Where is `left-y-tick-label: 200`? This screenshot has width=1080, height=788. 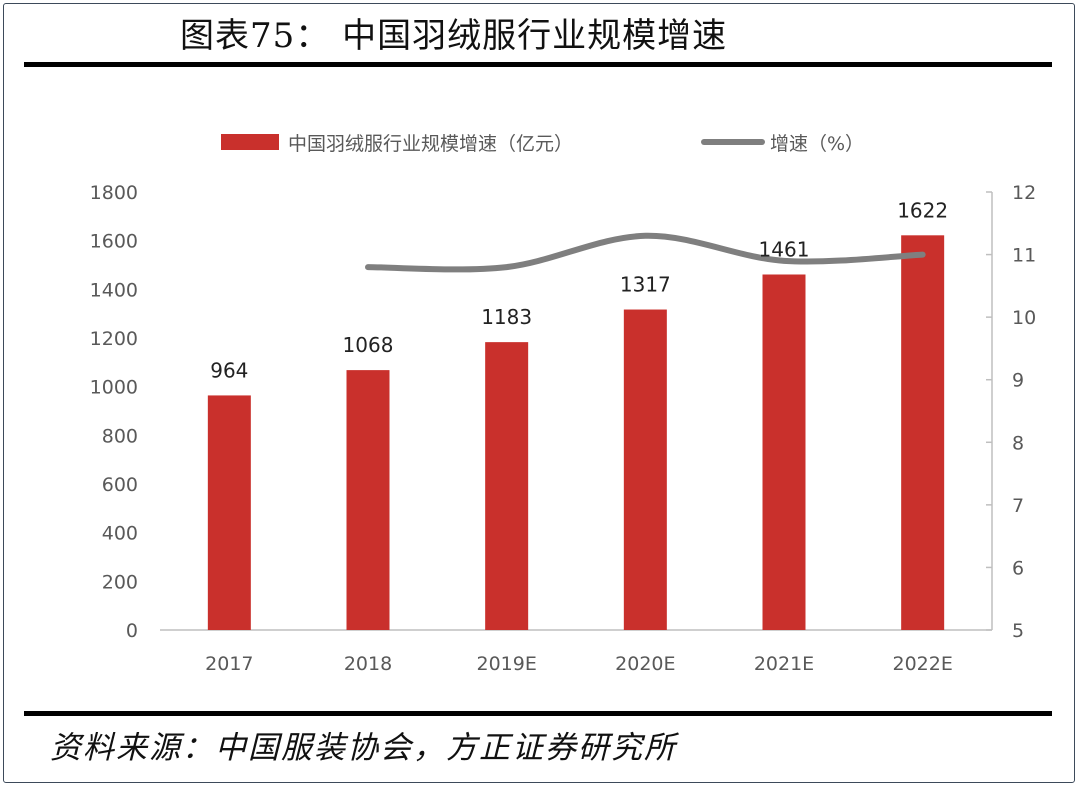 left-y-tick-label: 200 is located at coordinates (120, 582).